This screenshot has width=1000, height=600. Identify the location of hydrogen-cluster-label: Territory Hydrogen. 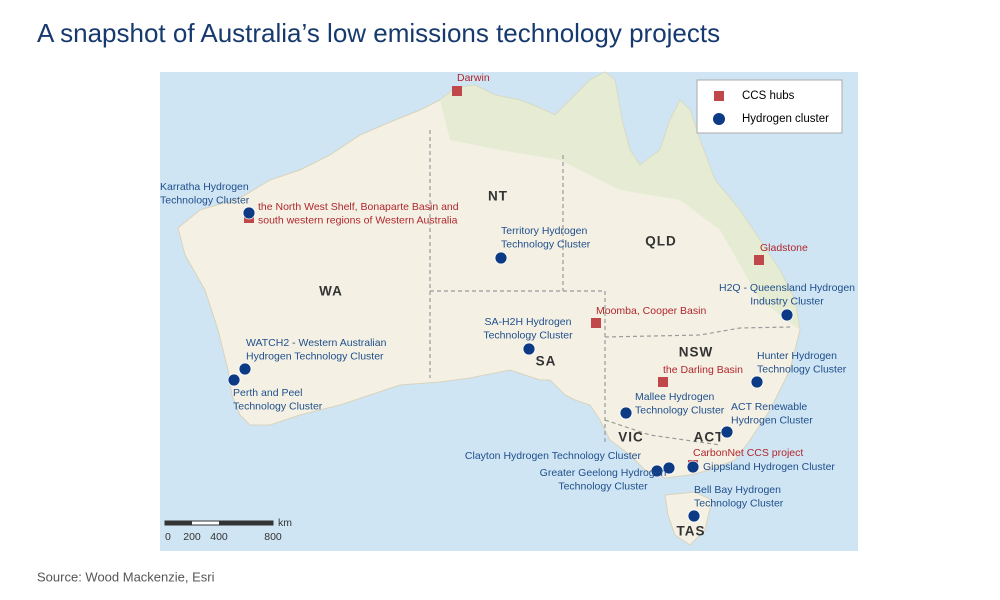
(544, 231).